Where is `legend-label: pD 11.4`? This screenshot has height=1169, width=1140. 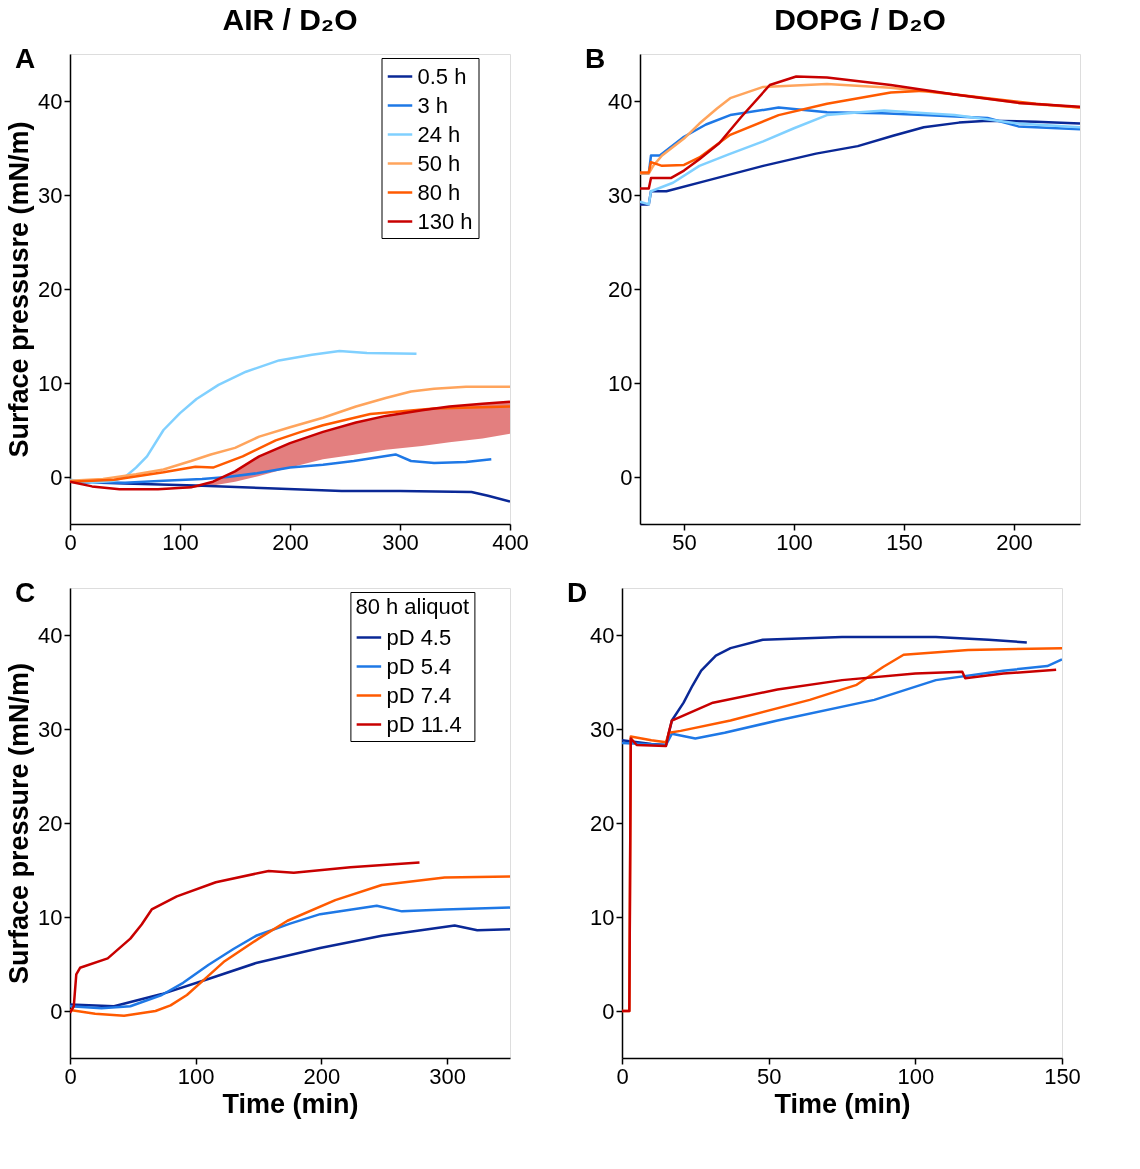 legend-label: pD 11.4 is located at coordinates (424, 724).